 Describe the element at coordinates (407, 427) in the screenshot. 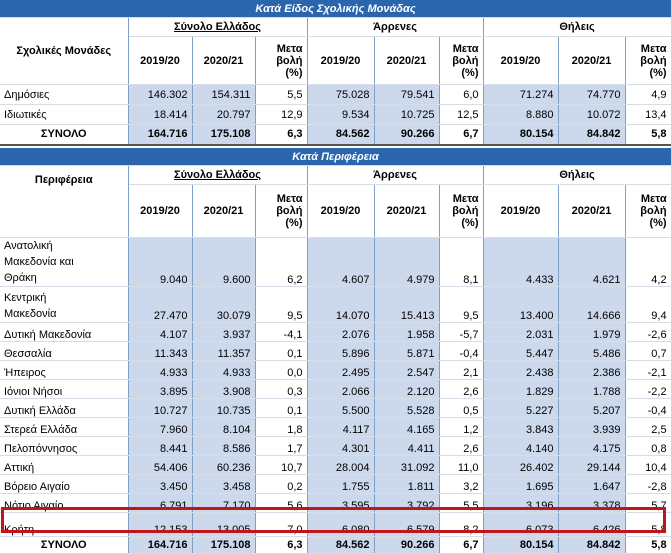

I see `table-cell: 4.165` at that location.